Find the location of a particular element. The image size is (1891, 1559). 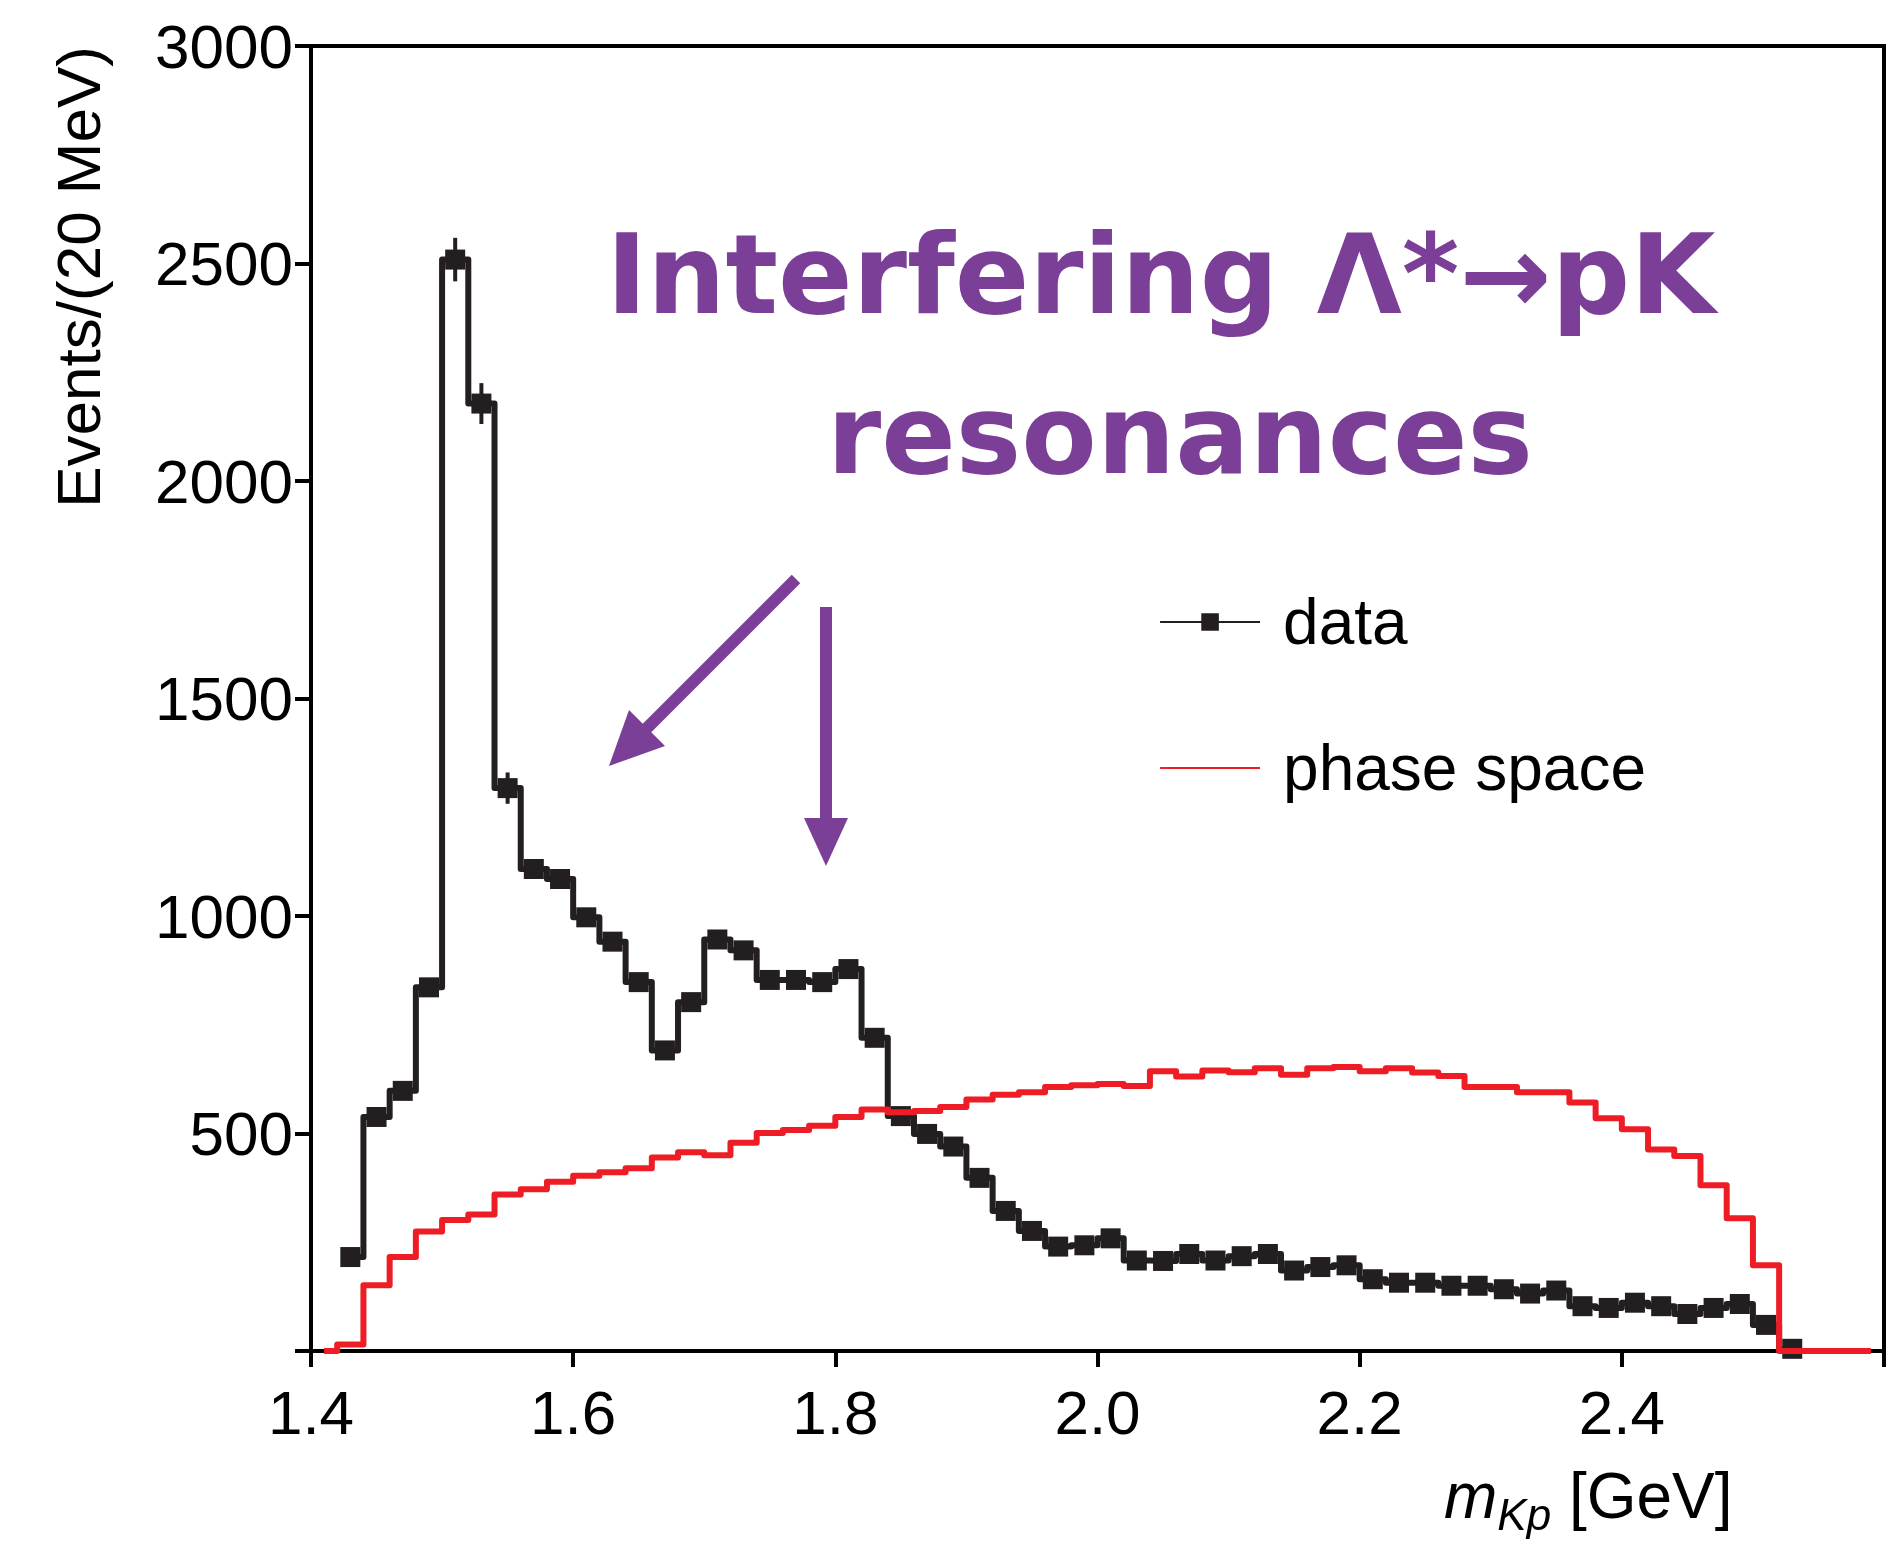

y-tick-label: 2000 is located at coordinates (224, 481).